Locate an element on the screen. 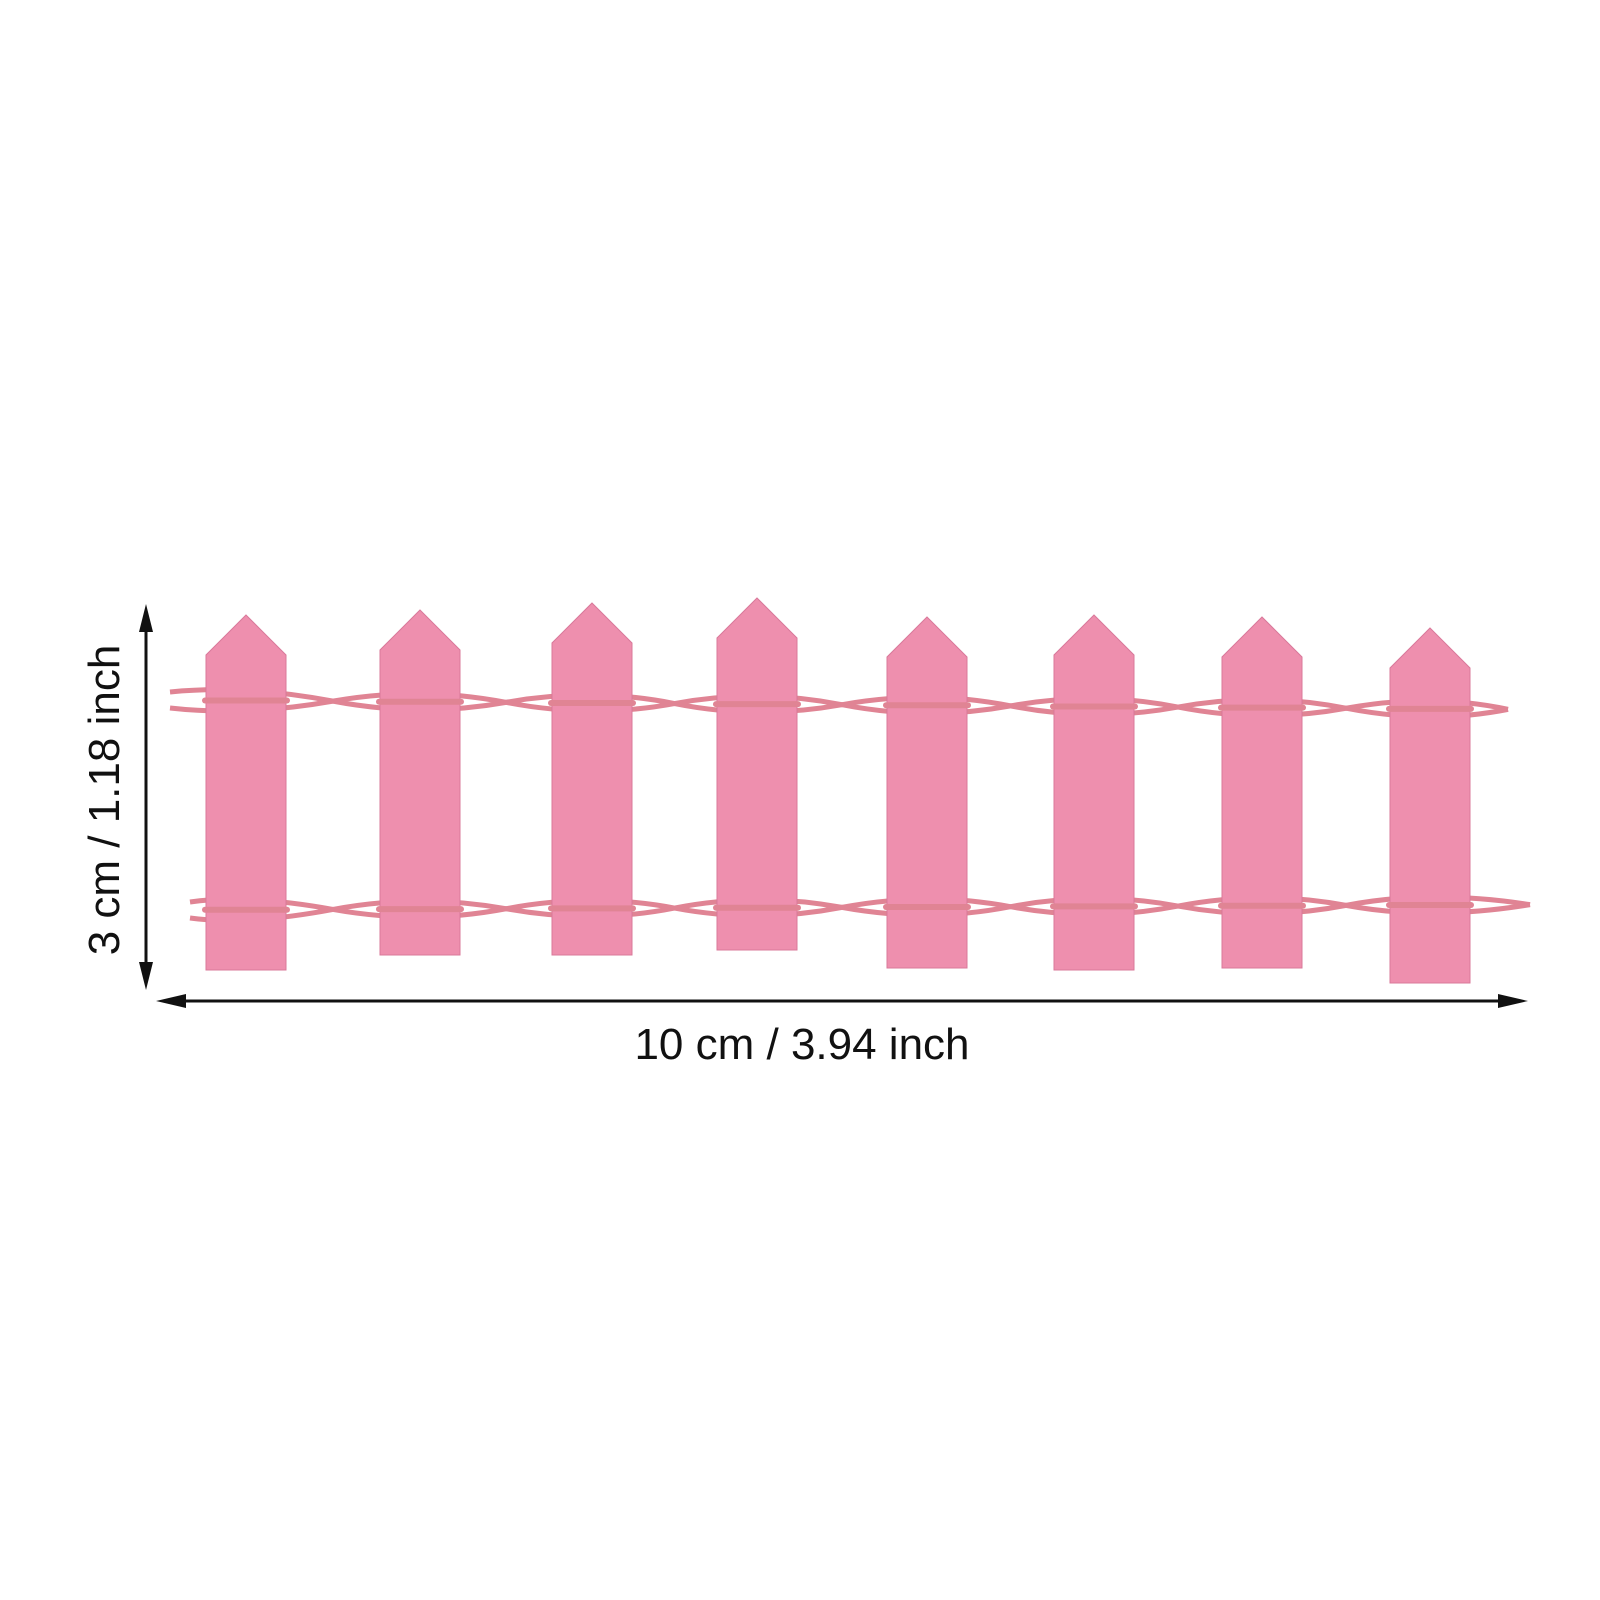  fence-wire-bands is located at coordinates (838, 805).